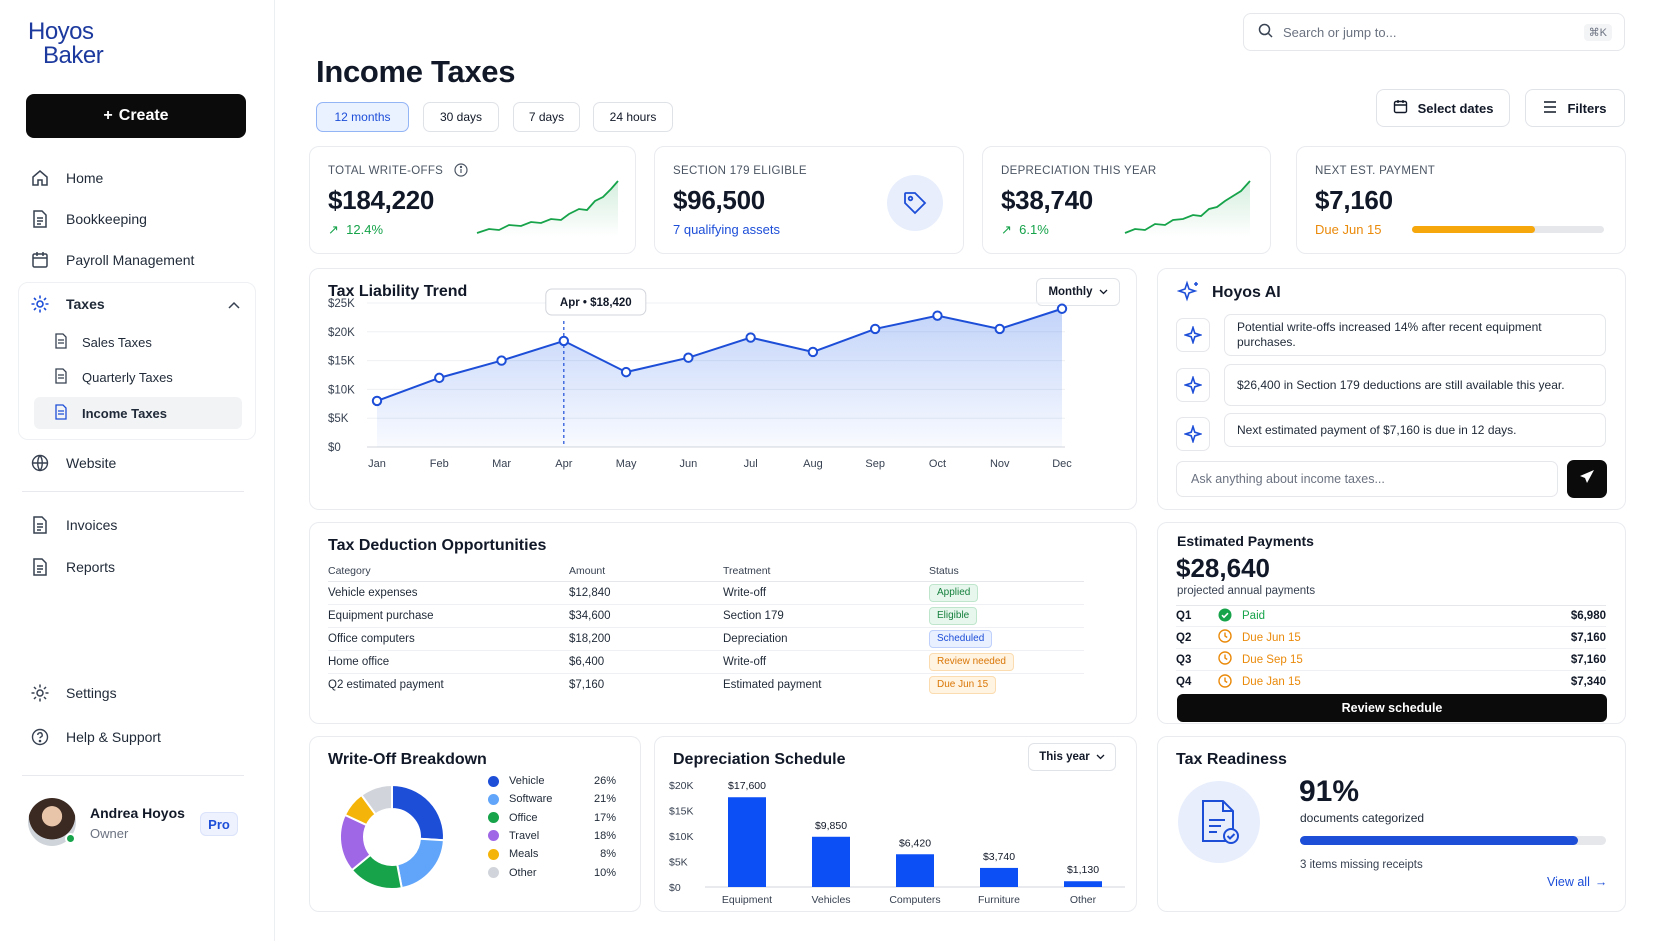  I want to click on status-badge: Scheduled, so click(961, 638).